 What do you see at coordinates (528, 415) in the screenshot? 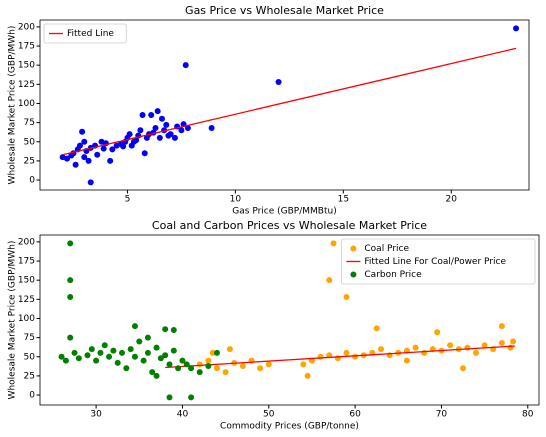
I see `x-tick-label: 80` at bounding box center [528, 415].